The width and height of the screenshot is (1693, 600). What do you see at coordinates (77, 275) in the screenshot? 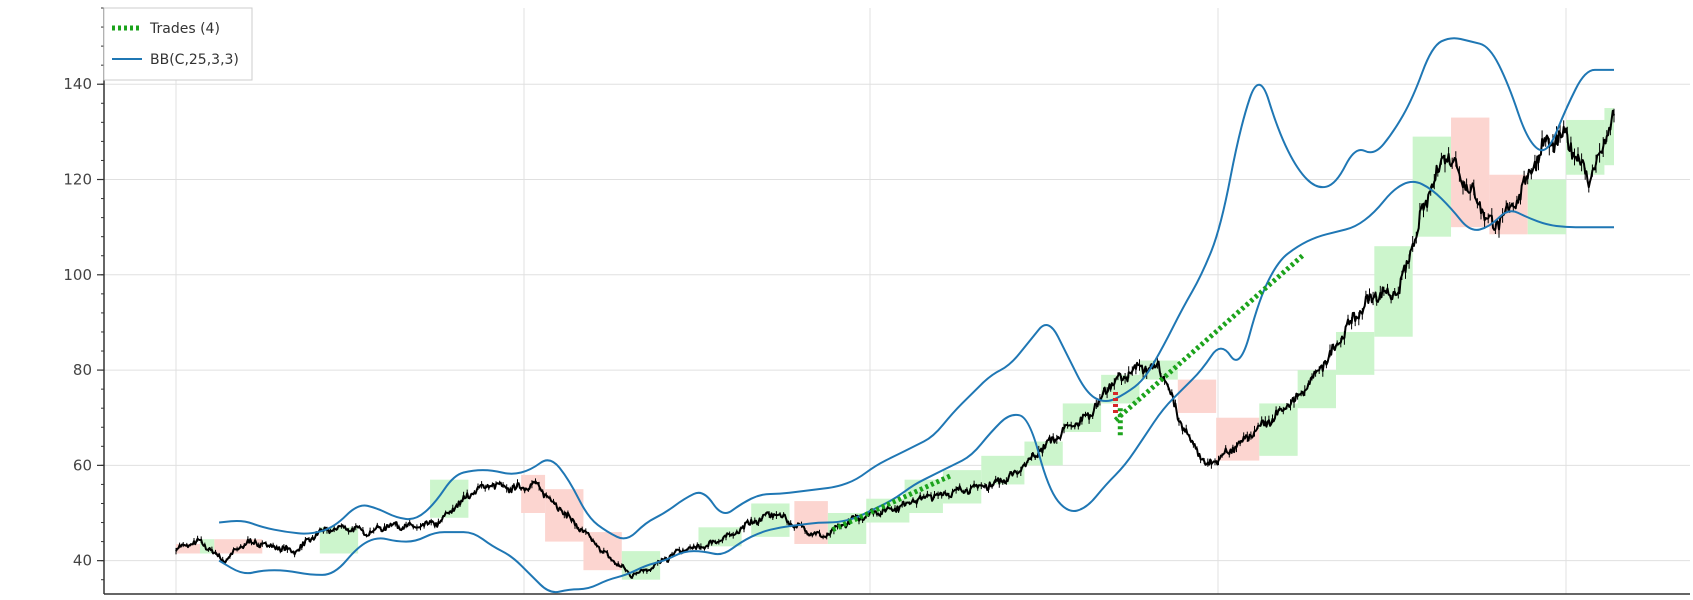
I see `y-tick-label: 100` at bounding box center [77, 275].